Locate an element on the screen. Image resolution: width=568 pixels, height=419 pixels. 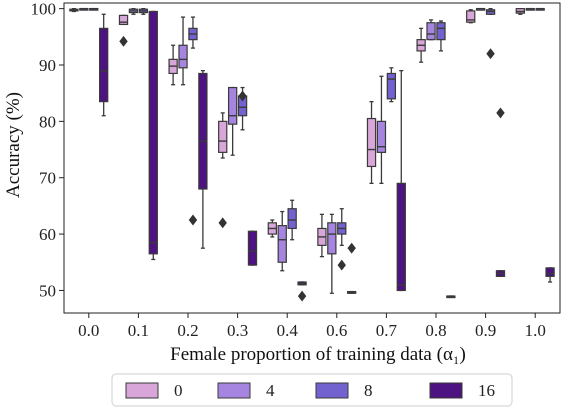
legend-label: 4 is located at coordinates (270, 390).